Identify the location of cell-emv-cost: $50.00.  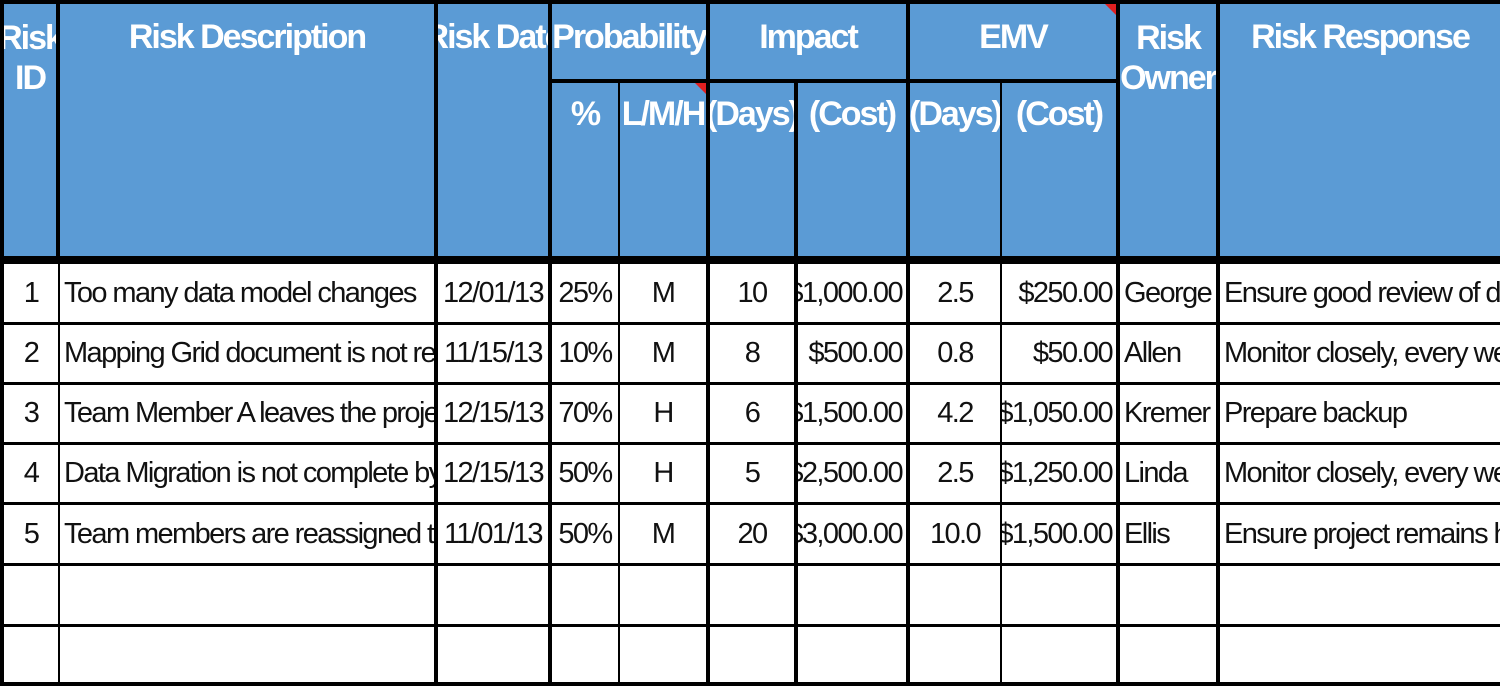
(1059, 353).